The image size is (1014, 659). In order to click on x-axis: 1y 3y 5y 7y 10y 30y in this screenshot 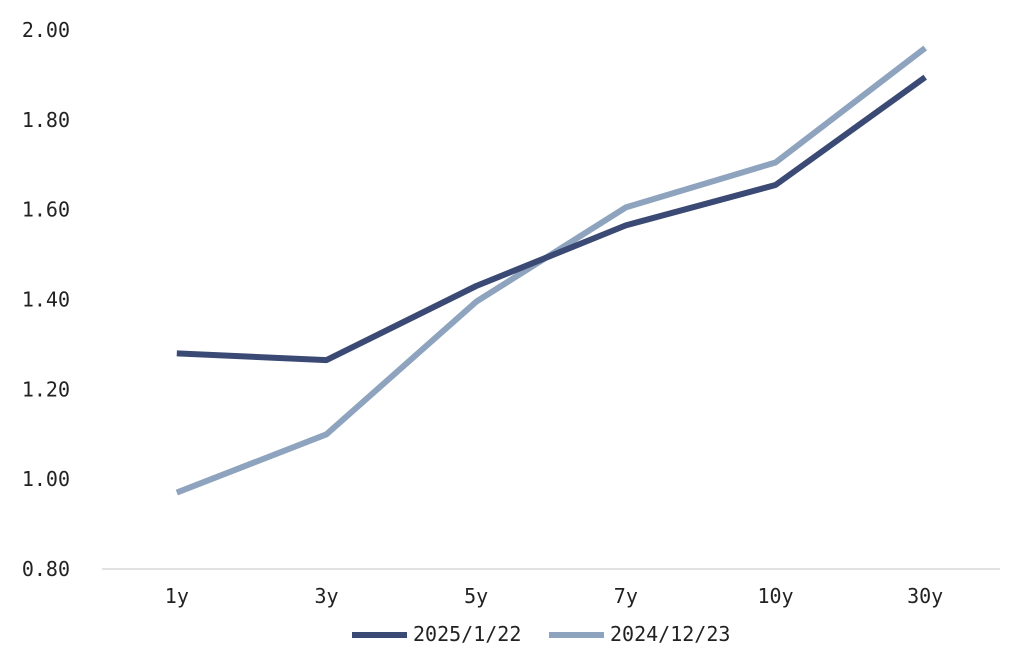, I will do `click(554, 596)`.